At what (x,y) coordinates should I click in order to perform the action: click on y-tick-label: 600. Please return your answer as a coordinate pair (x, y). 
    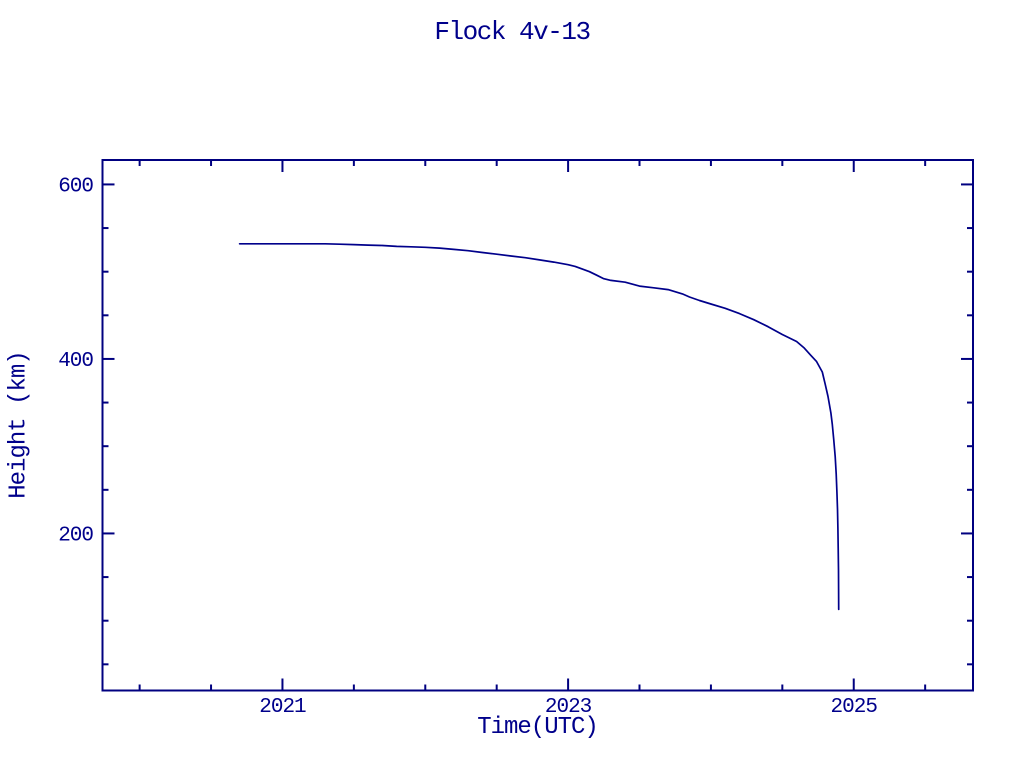
    Looking at the image, I should click on (75, 186).